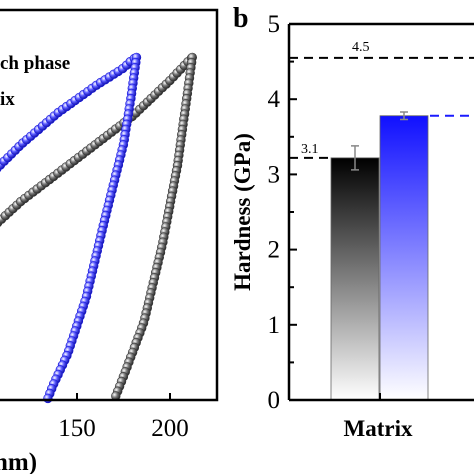 The height and width of the screenshot is (474, 474). Describe the element at coordinates (274, 400) in the screenshot. I see `y-tick-label: 0` at that location.